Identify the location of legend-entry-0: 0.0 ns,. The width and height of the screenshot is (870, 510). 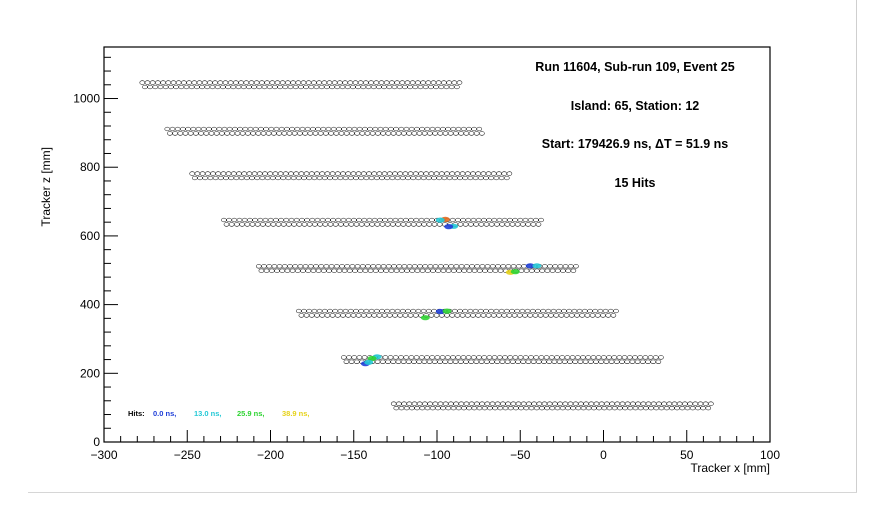
(164, 413).